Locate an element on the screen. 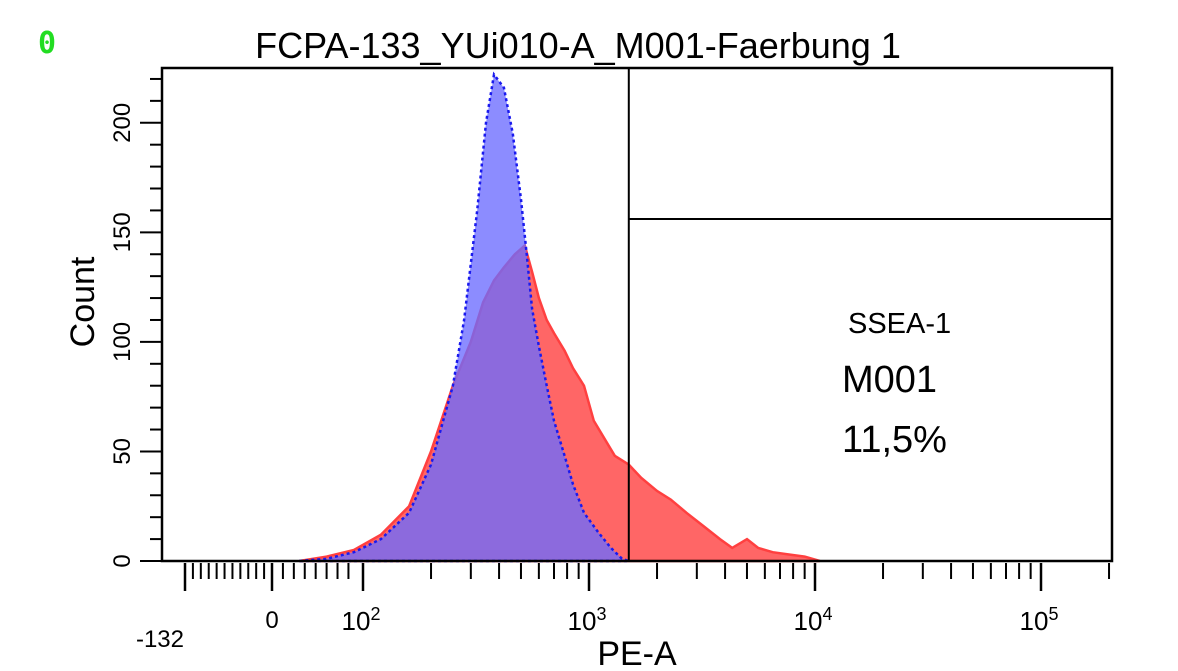 Image resolution: width=1178 pixels, height=671 pixels. gate-name-label: M001 is located at coordinates (889, 380).